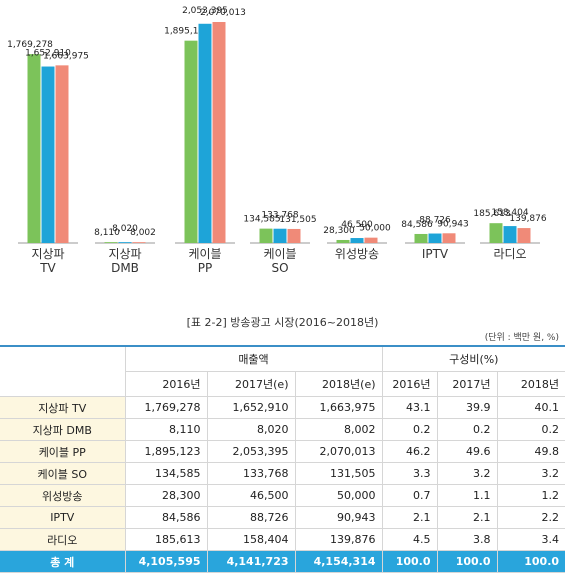 The width and height of the screenshot is (565, 580). I want to click on table-cell: 49.6, so click(467, 451).